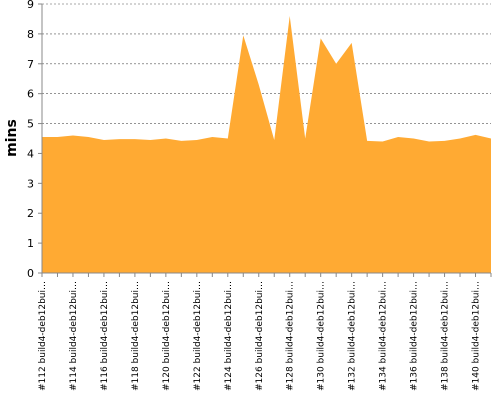 This screenshot has width=500, height=405. What do you see at coordinates (30, 94) in the screenshot?
I see `y-tick-label: 6` at bounding box center [30, 94].